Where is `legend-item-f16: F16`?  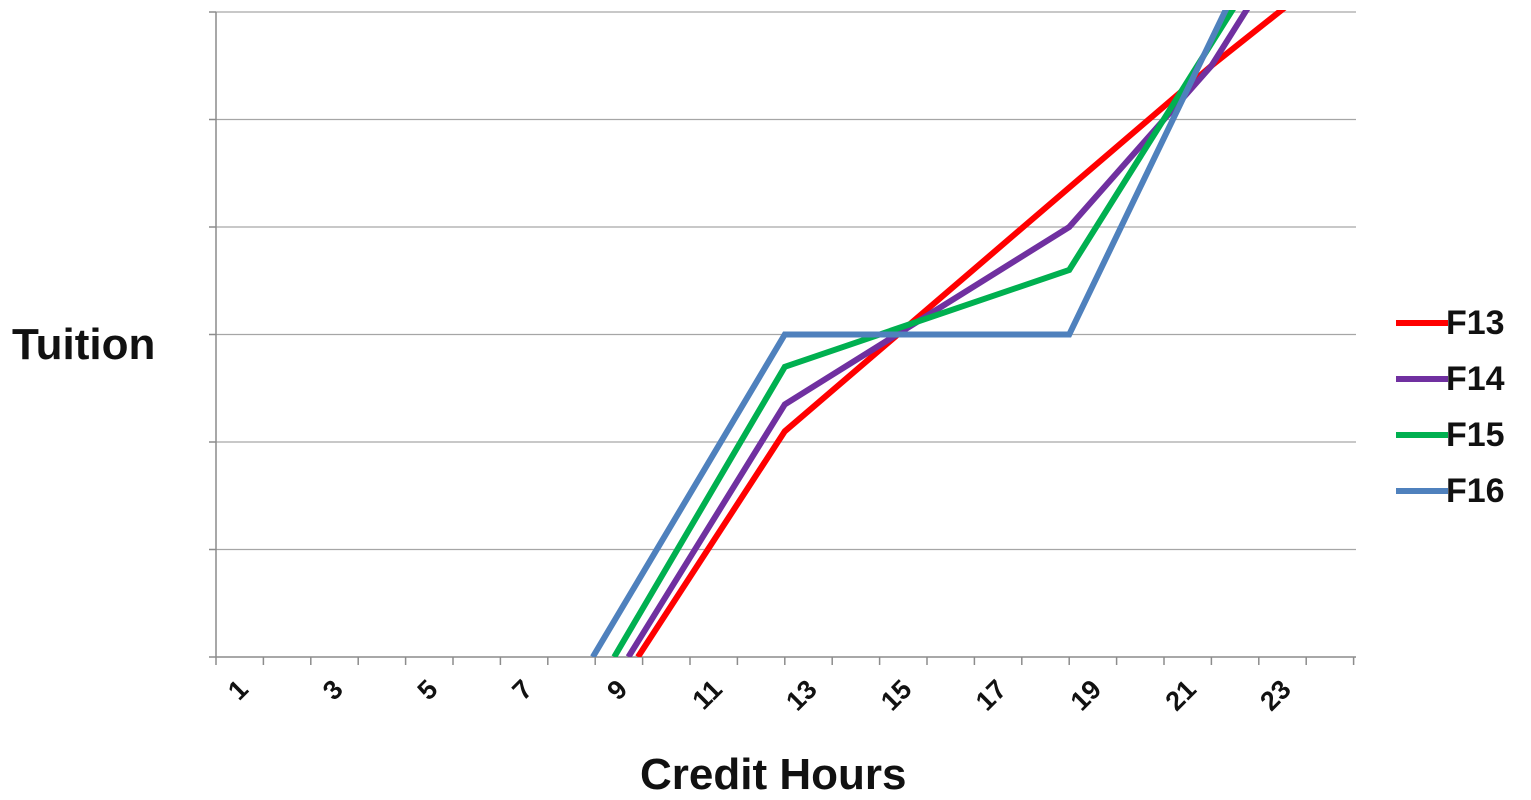 legend-item-f16: F16 is located at coordinates (1461, 498).